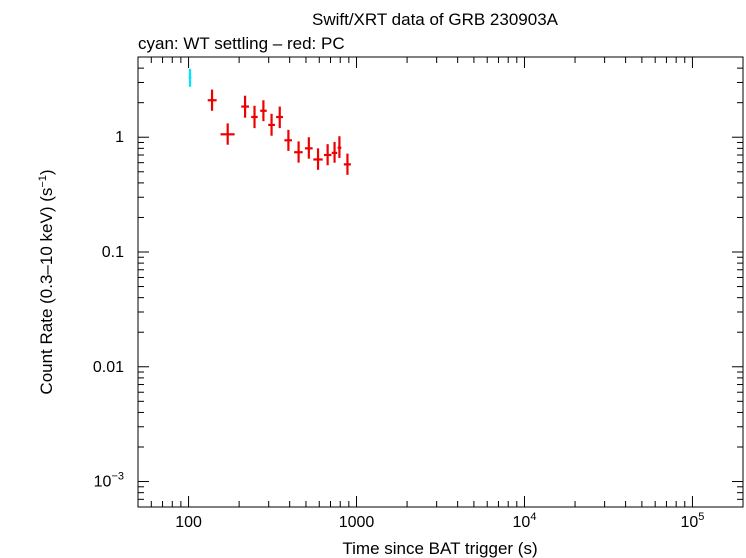 The width and height of the screenshot is (746, 558). What do you see at coordinates (113, 252) in the screenshot?
I see `y-tick-label: 0.1` at bounding box center [113, 252].